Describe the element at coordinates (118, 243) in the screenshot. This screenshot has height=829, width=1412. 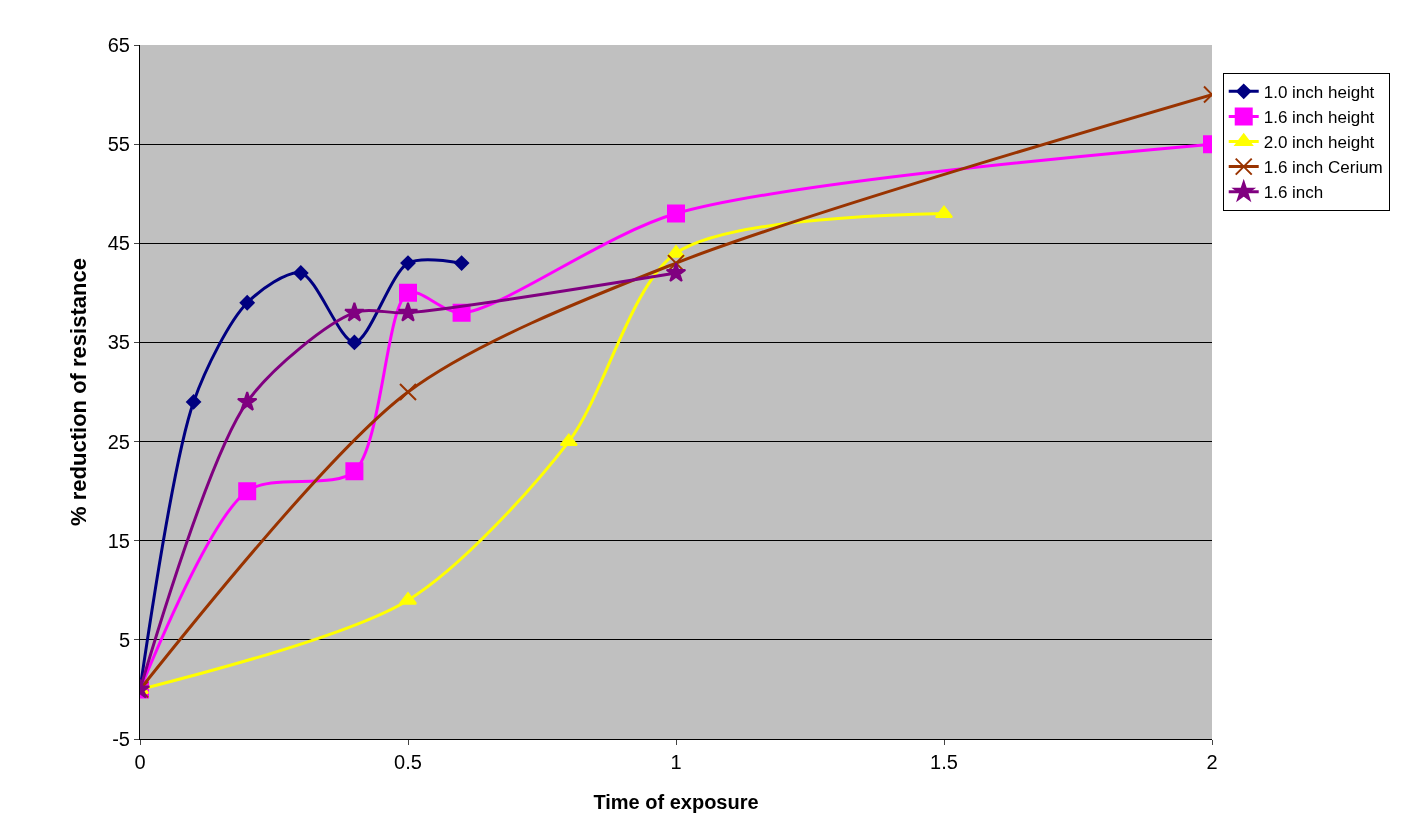
I see `y-tick-label: 45` at that location.